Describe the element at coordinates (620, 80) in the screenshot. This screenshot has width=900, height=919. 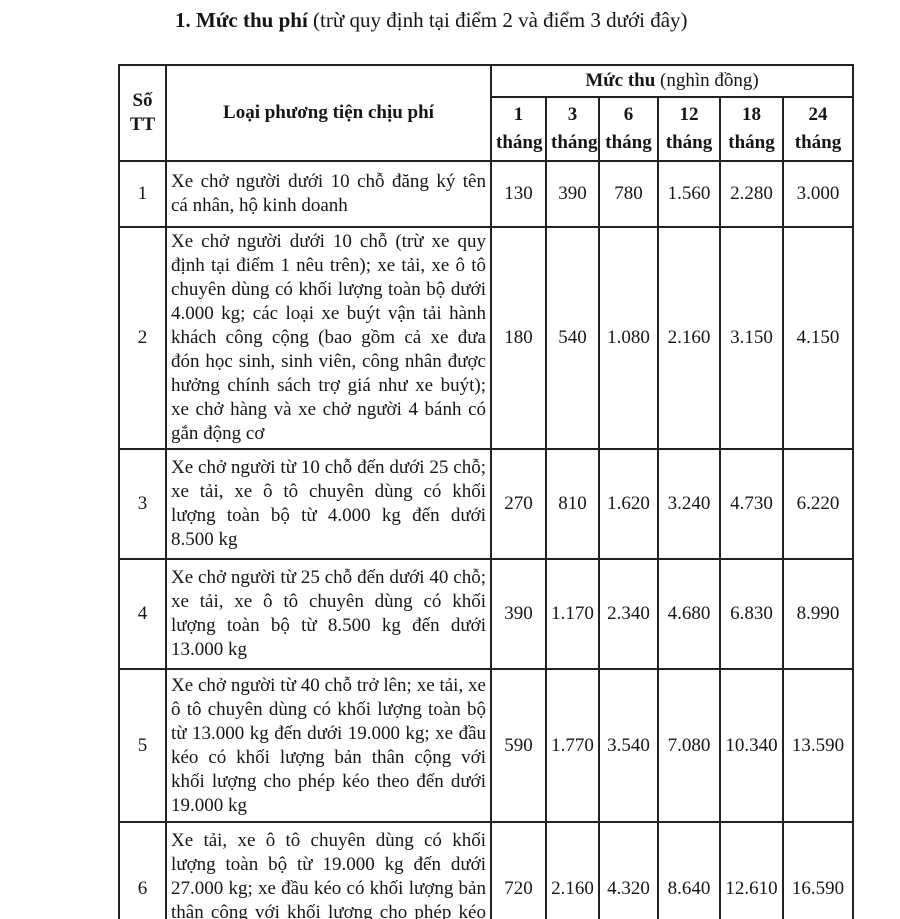
I see `fee-group-label-bold: Mức thu` at that location.